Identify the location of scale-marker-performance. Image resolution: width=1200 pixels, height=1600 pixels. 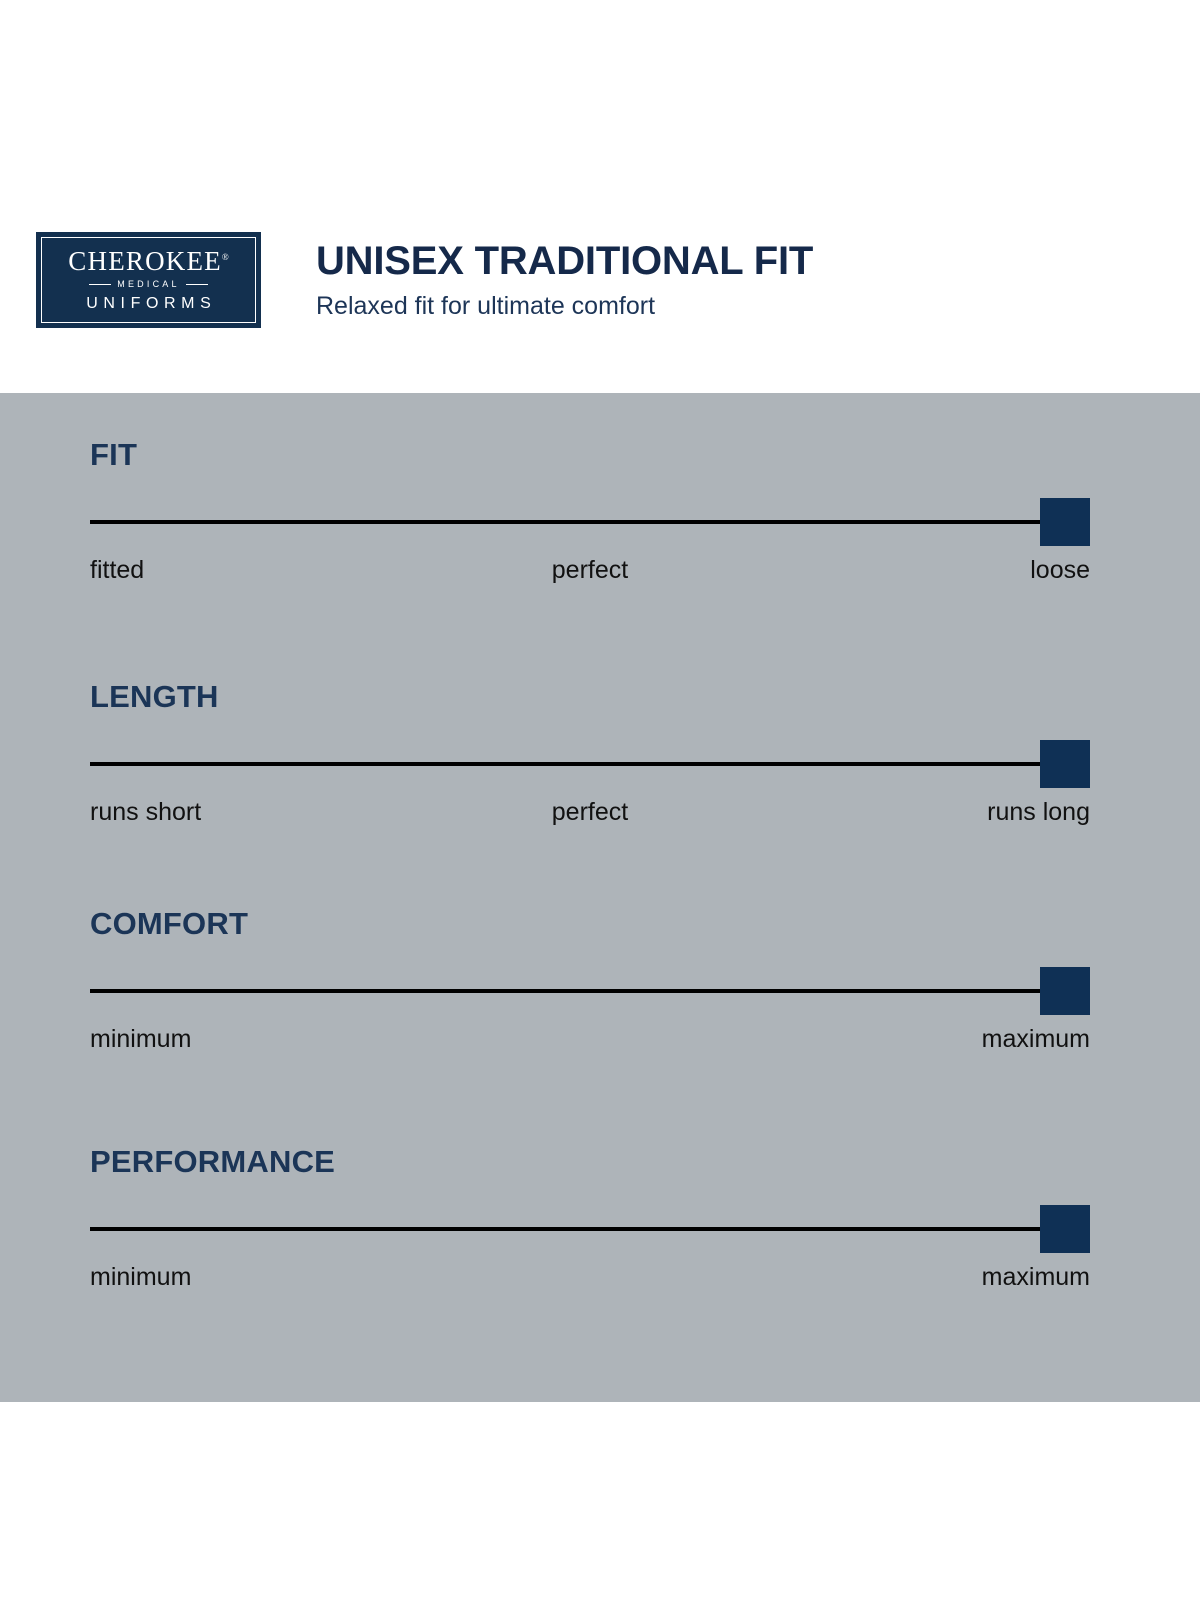
(1065, 1229).